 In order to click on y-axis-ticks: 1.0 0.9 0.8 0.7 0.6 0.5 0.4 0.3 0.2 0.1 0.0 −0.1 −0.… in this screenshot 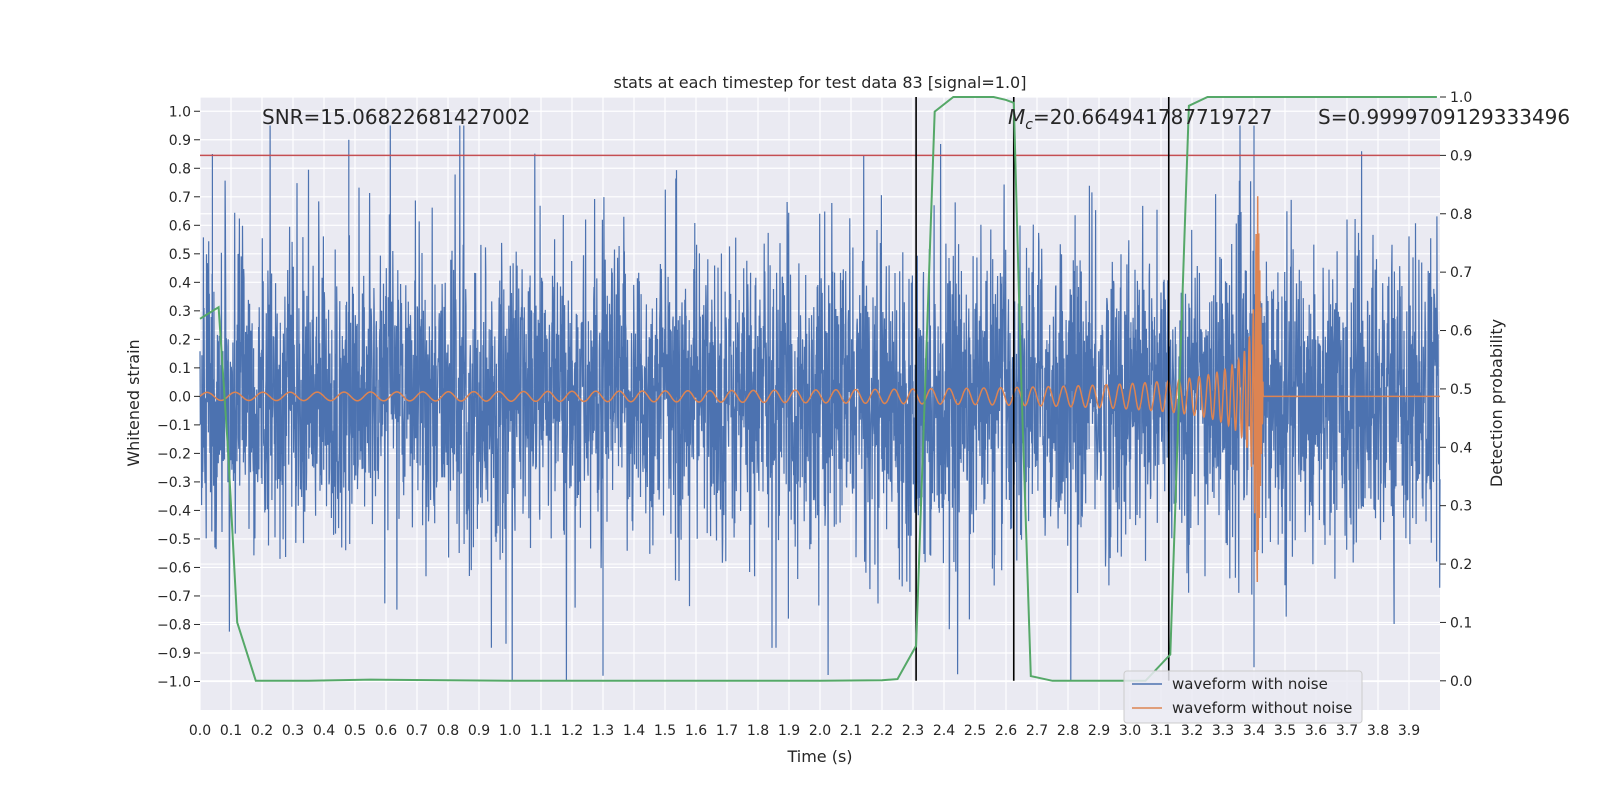, I will do `click(178, 397)`.